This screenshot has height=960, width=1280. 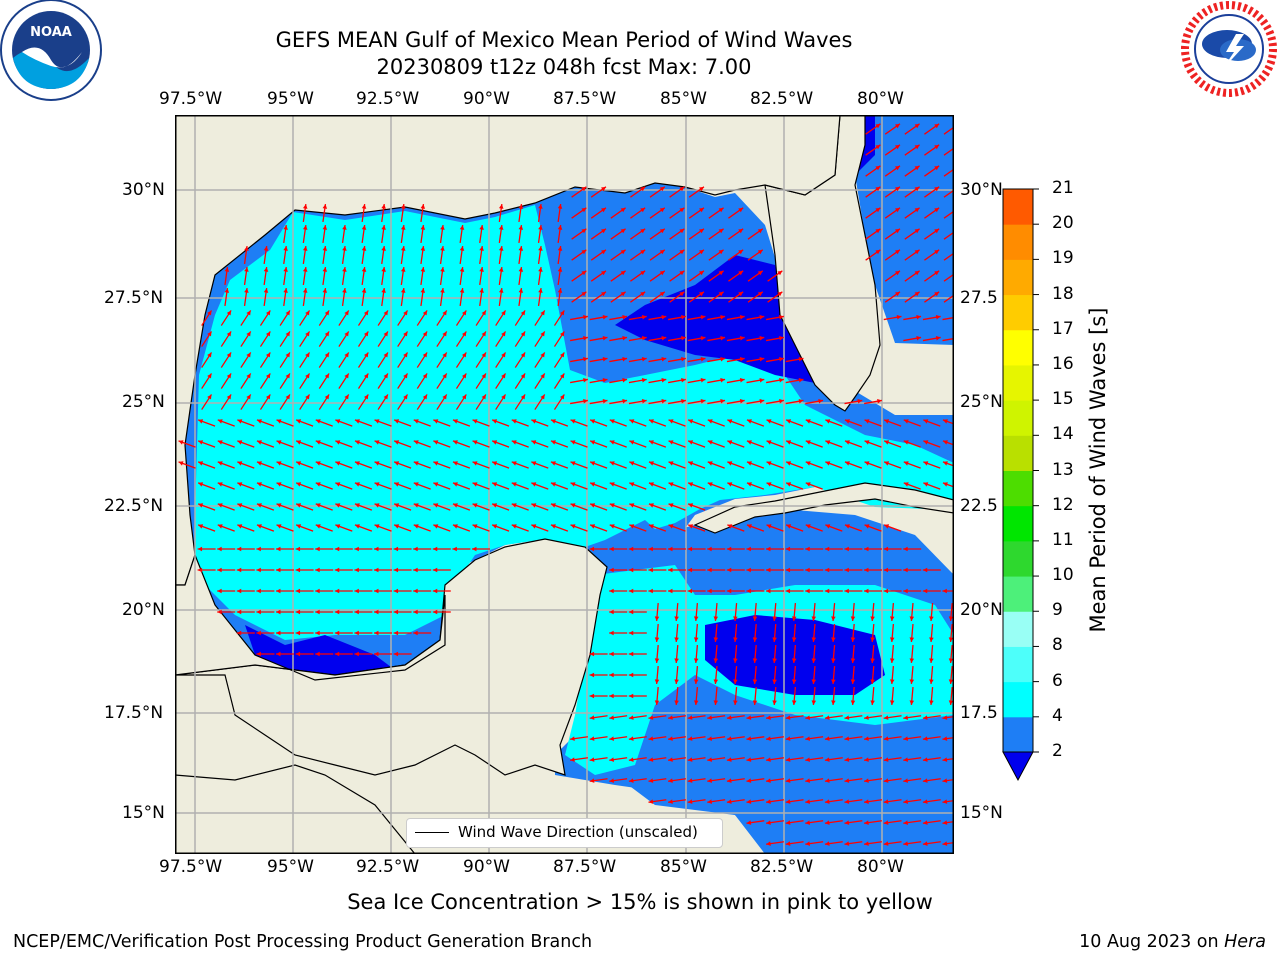 I want to click on lon-tick-top: 90°W, so click(x=486, y=99).